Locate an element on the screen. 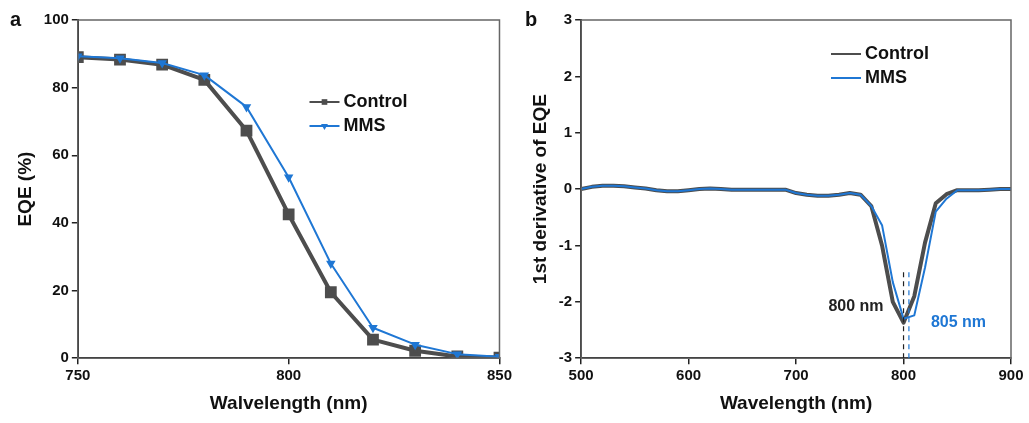 The height and width of the screenshot is (423, 1029). x-axis-title: Wavelength (nm) is located at coordinates (796, 402).